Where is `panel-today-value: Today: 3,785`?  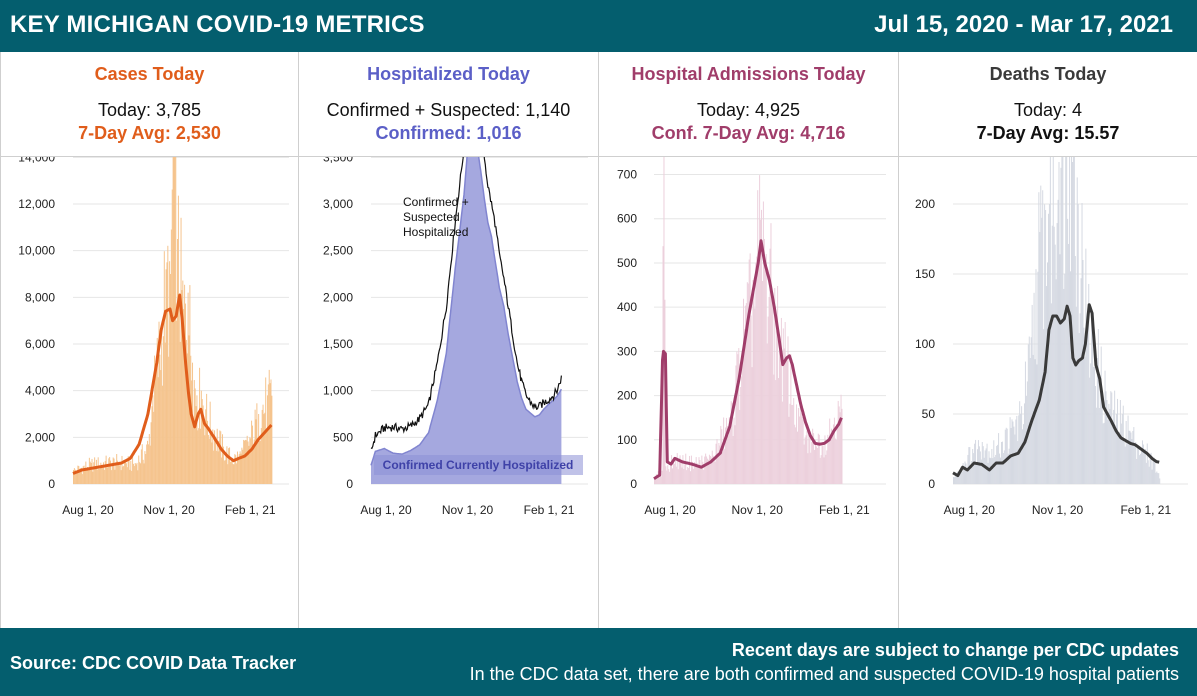
panel-today-value: Today: 3,785 is located at coordinates (149, 110).